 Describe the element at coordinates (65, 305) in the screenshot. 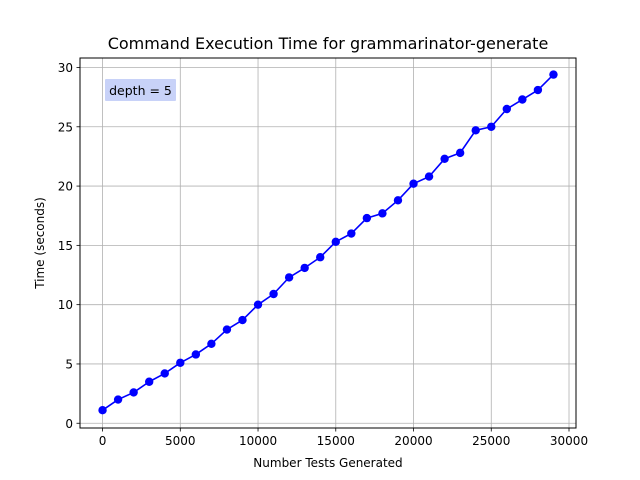

I see `y-tick-label: 10` at that location.